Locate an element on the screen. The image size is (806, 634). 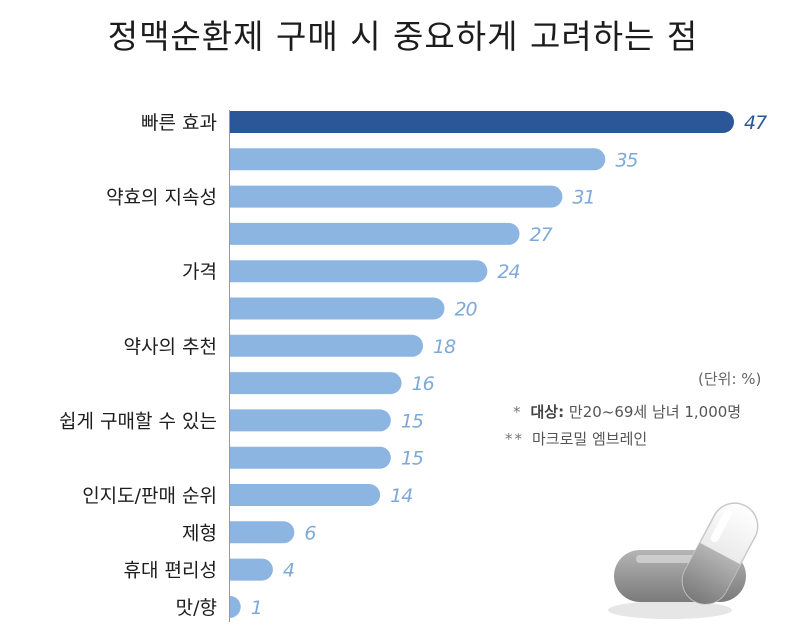
value-label: 16 is located at coordinates (423, 384).